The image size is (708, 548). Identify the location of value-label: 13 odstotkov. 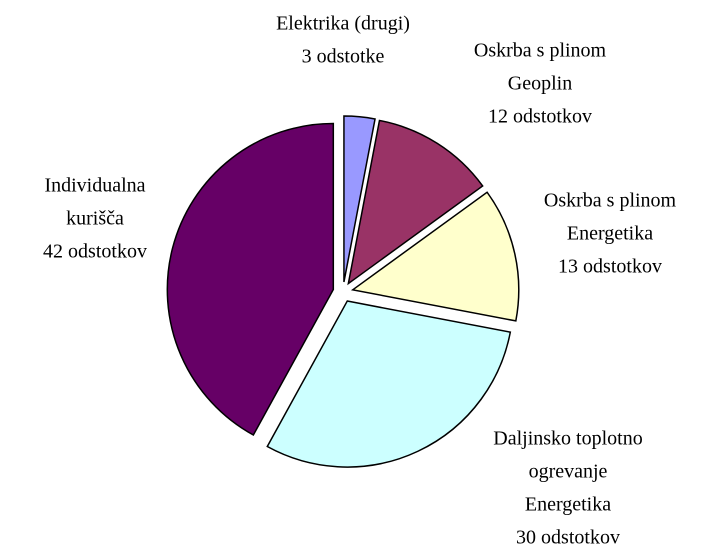
(610, 267).